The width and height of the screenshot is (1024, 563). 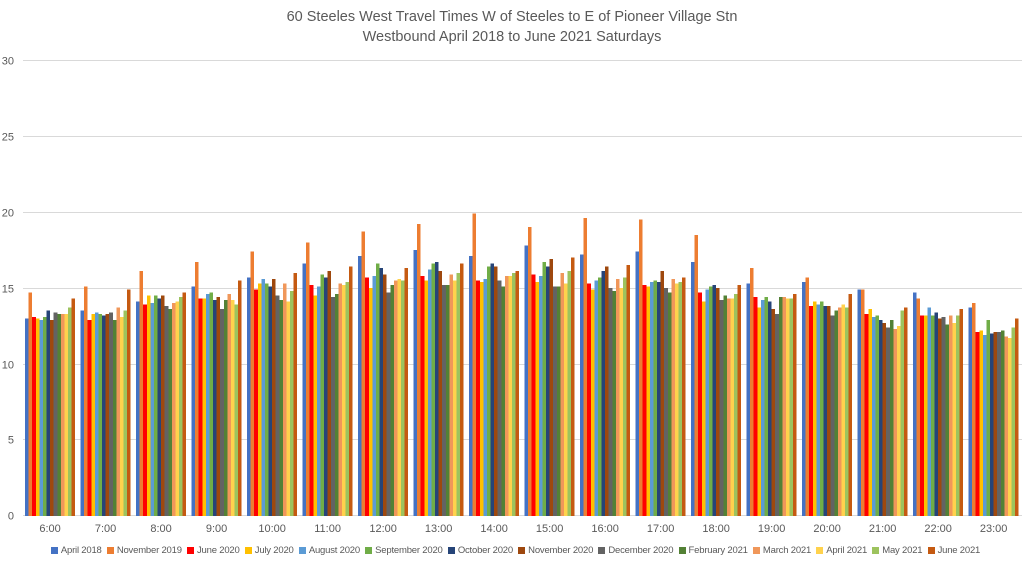 What do you see at coordinates (439, 529) in the screenshot?
I see `svg-text: 13:00` at bounding box center [439, 529].